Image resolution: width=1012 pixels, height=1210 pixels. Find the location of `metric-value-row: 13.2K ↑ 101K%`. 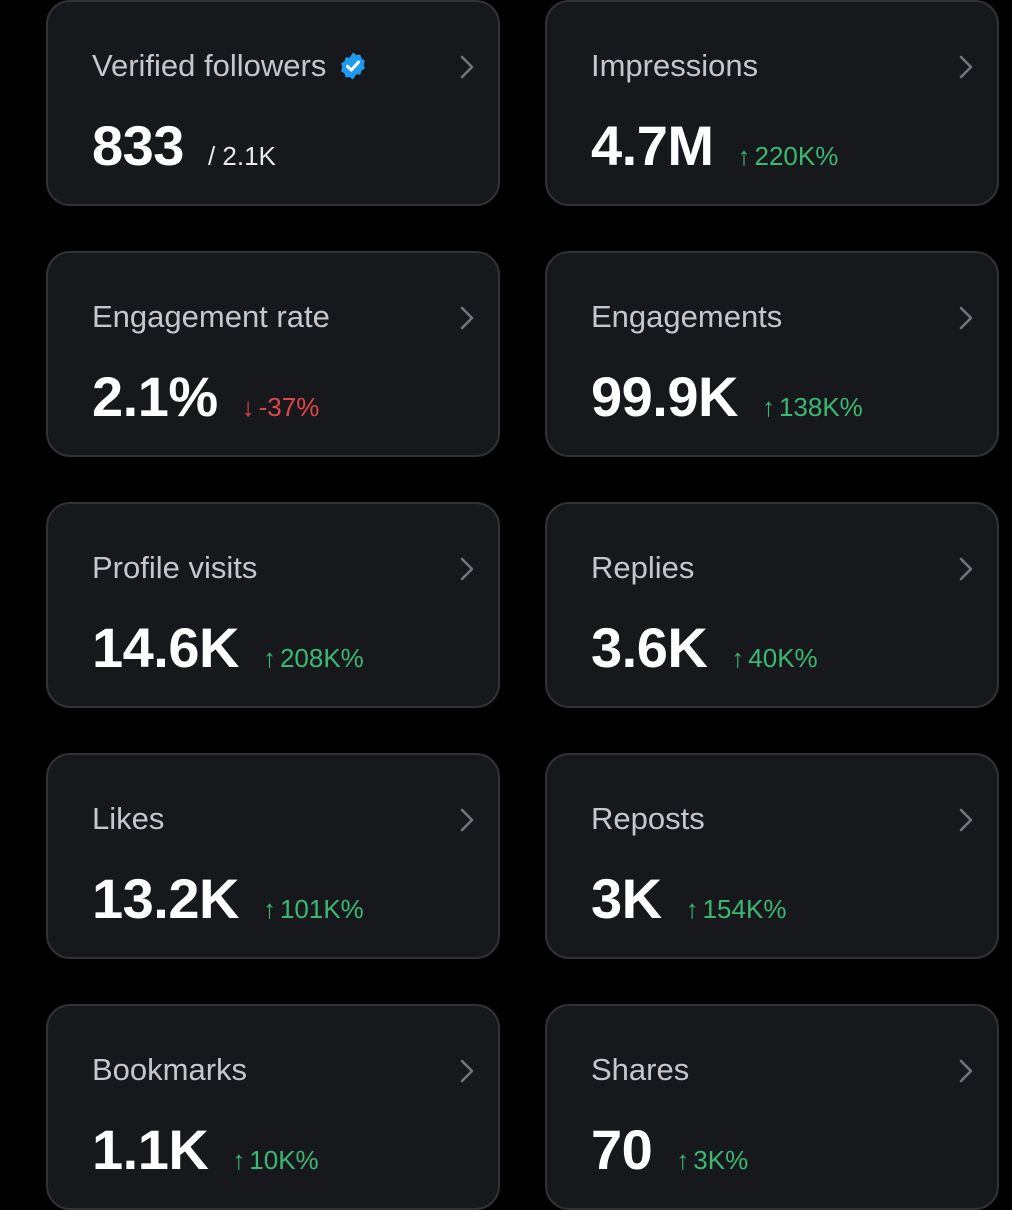

metric-value-row: 13.2K ↑ 101K% is located at coordinates (228, 899).